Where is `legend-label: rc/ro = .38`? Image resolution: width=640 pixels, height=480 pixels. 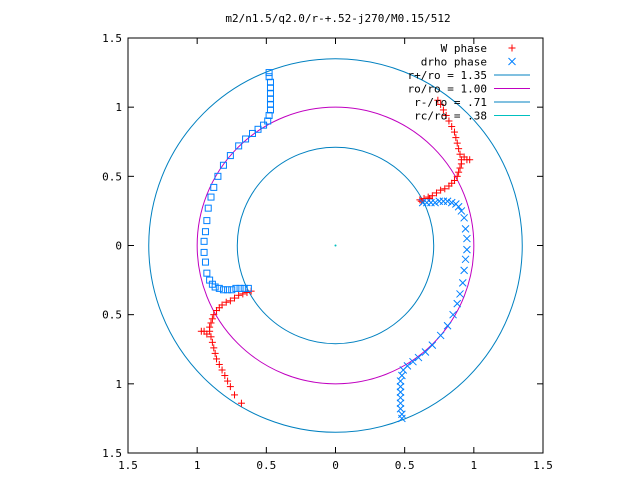
legend-label: rc/ro = .38 is located at coordinates (450, 116).